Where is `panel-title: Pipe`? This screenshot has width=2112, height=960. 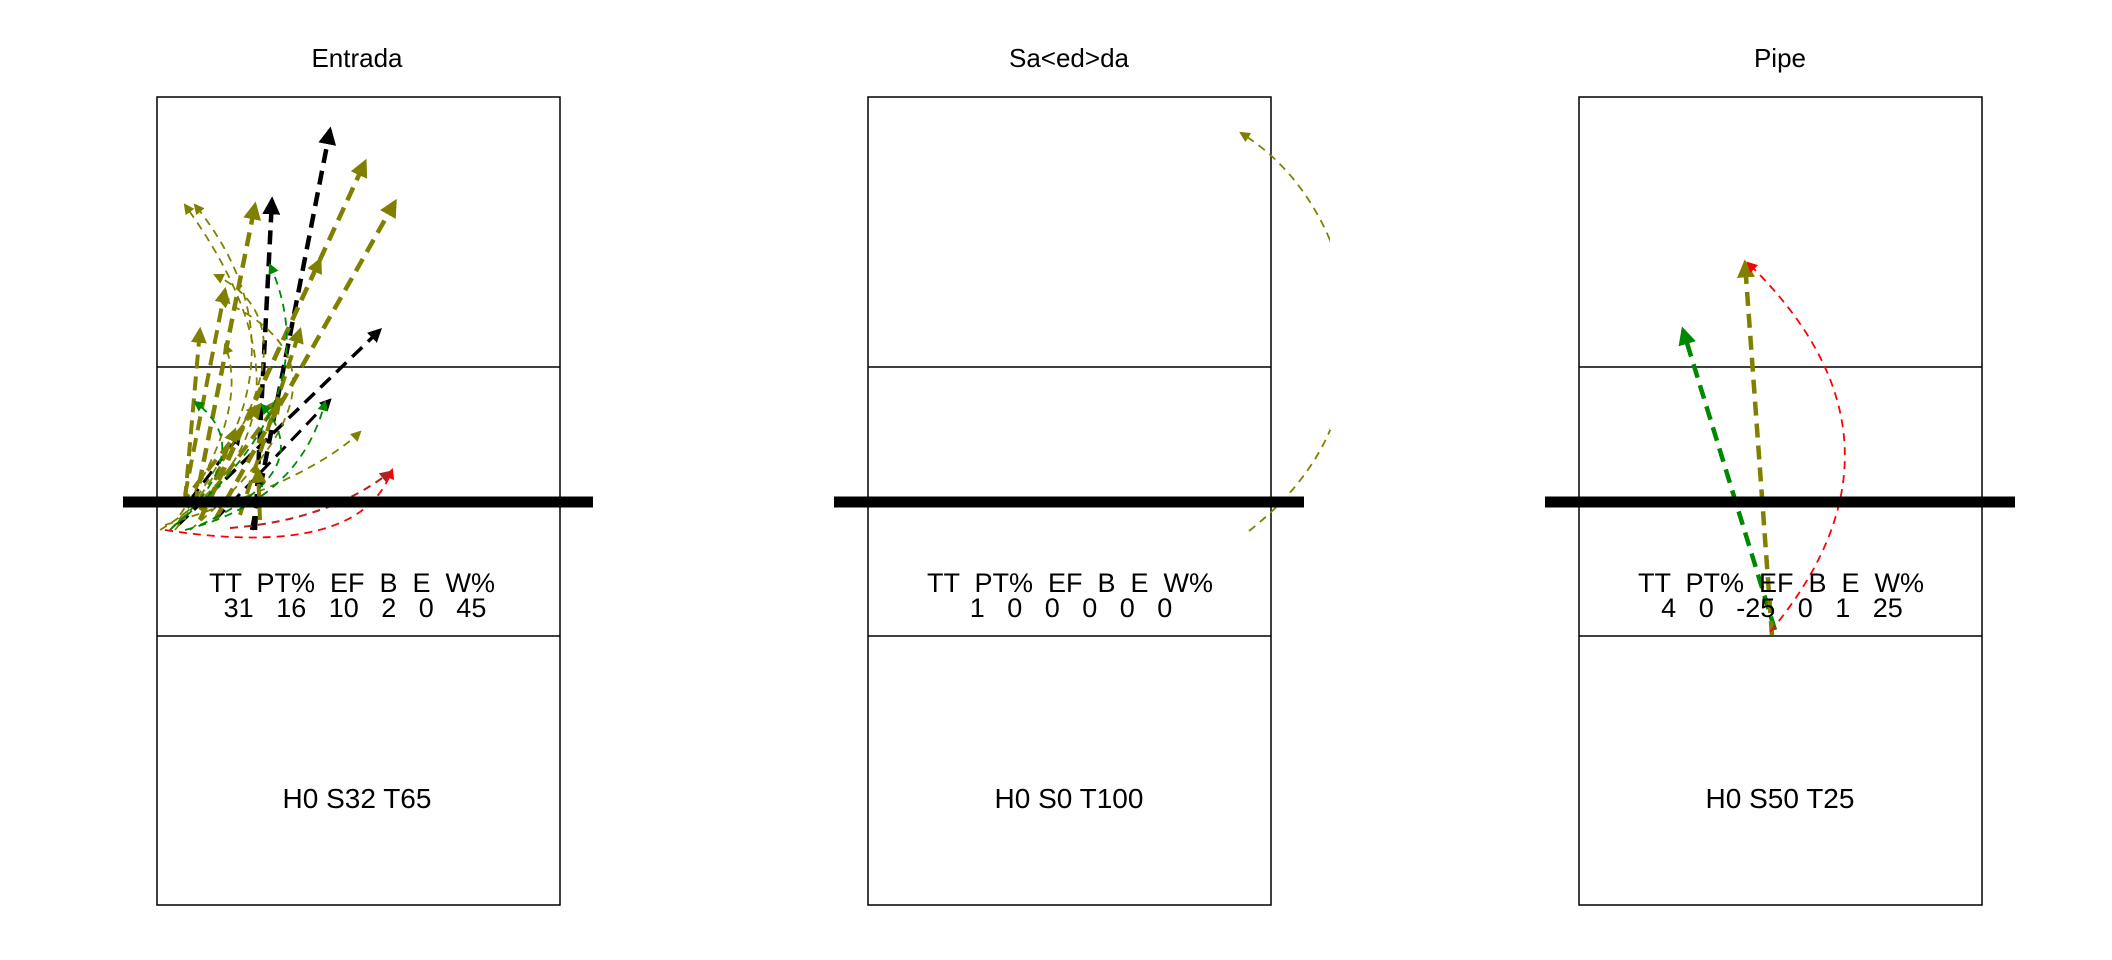 panel-title: Pipe is located at coordinates (1780, 58).